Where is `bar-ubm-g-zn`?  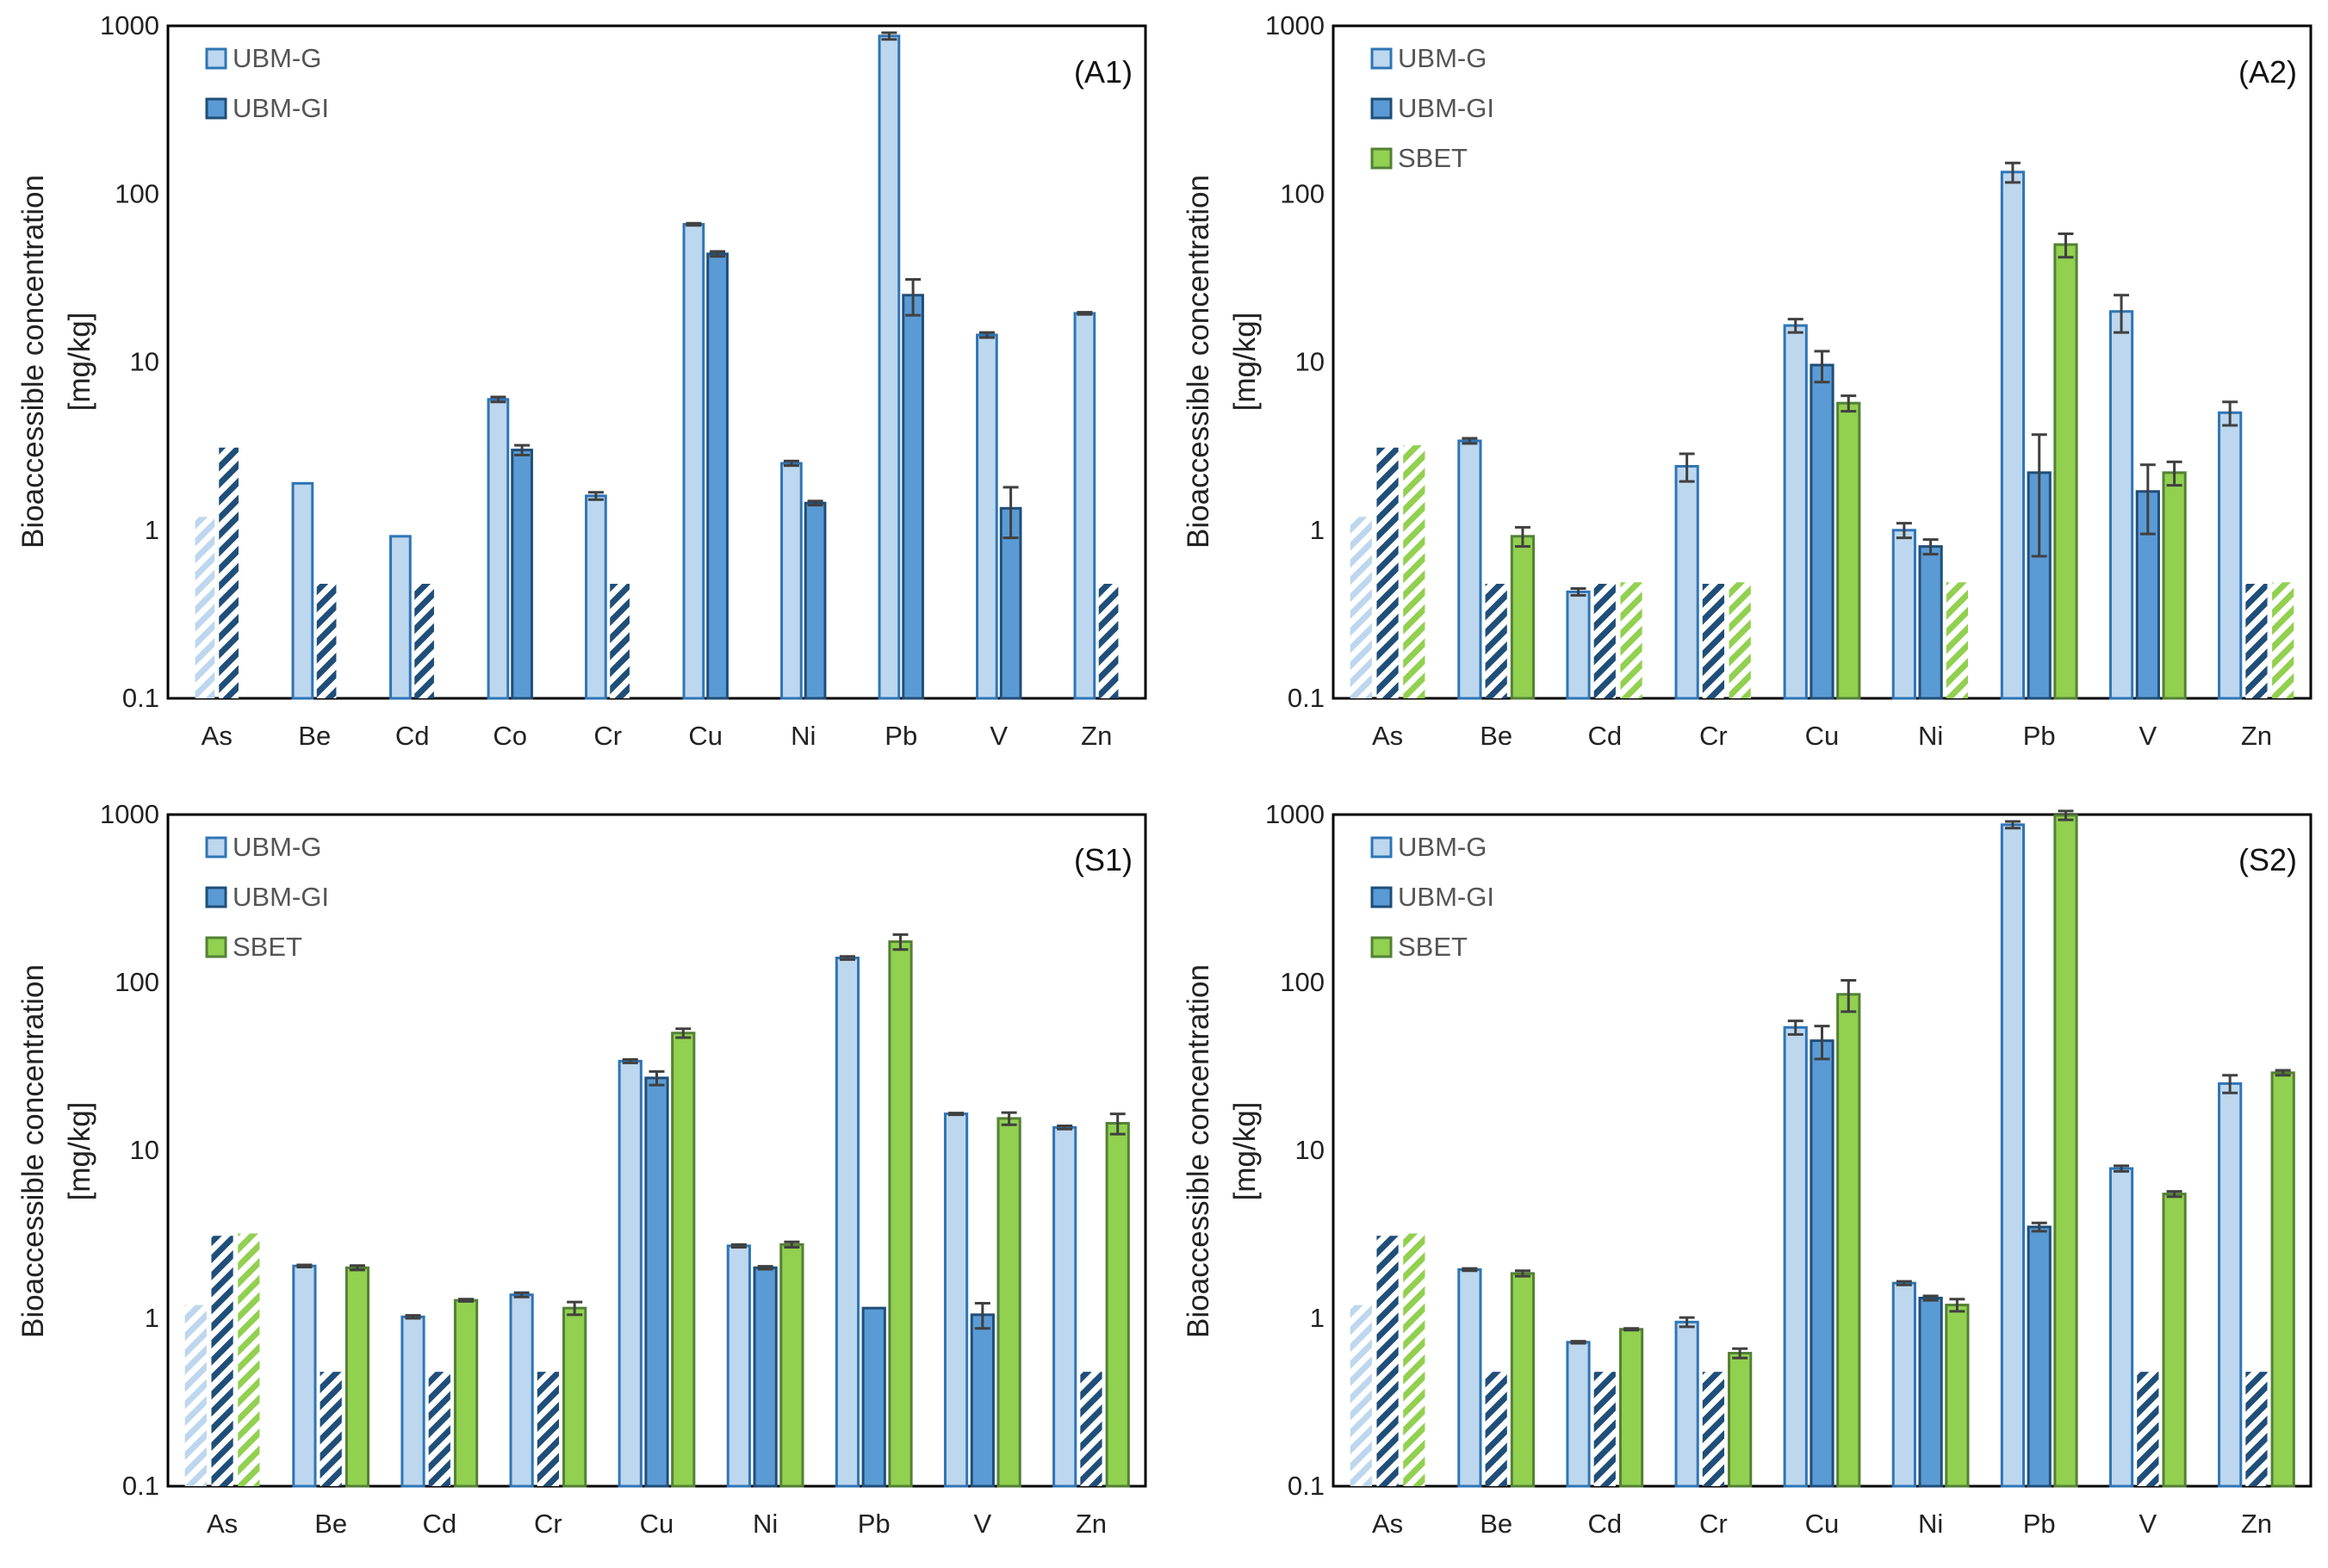 bar-ubm-g-zn is located at coordinates (2230, 1284).